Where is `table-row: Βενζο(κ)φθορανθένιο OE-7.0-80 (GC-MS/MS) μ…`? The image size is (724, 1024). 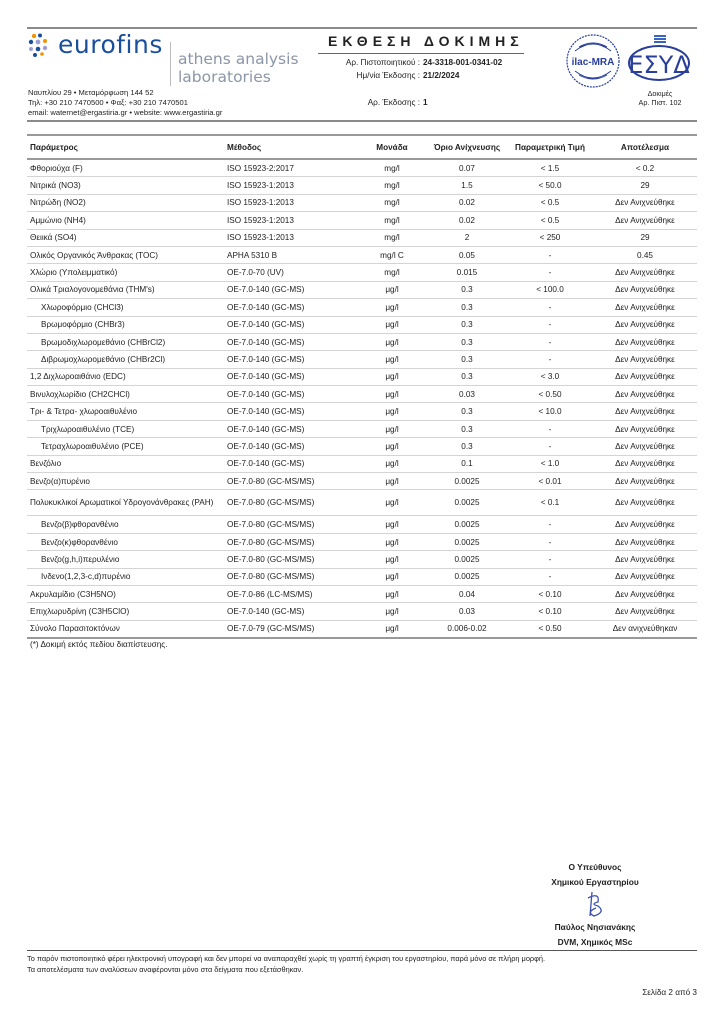 table-row: Βενζο(κ)φθορανθένιο OE-7.0-80 (GC-MS/MS) μ… is located at coordinates (362, 542).